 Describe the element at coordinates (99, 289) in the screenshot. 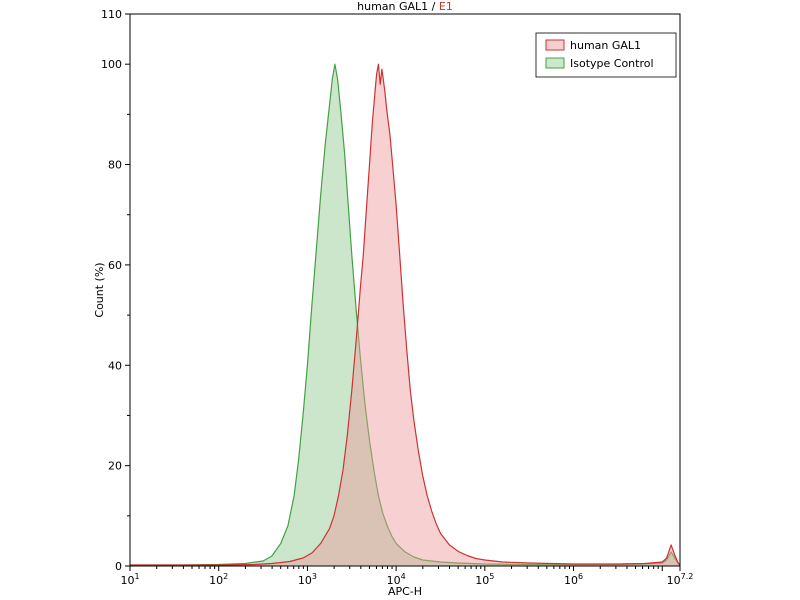

I see `y-axis-title: Count (%)` at that location.